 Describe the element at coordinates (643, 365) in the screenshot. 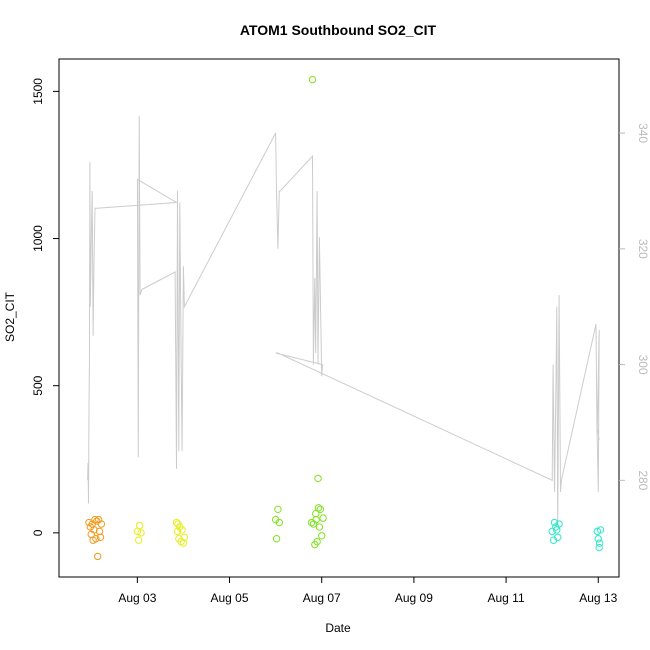

I see `y2-tick-label: 300` at that location.